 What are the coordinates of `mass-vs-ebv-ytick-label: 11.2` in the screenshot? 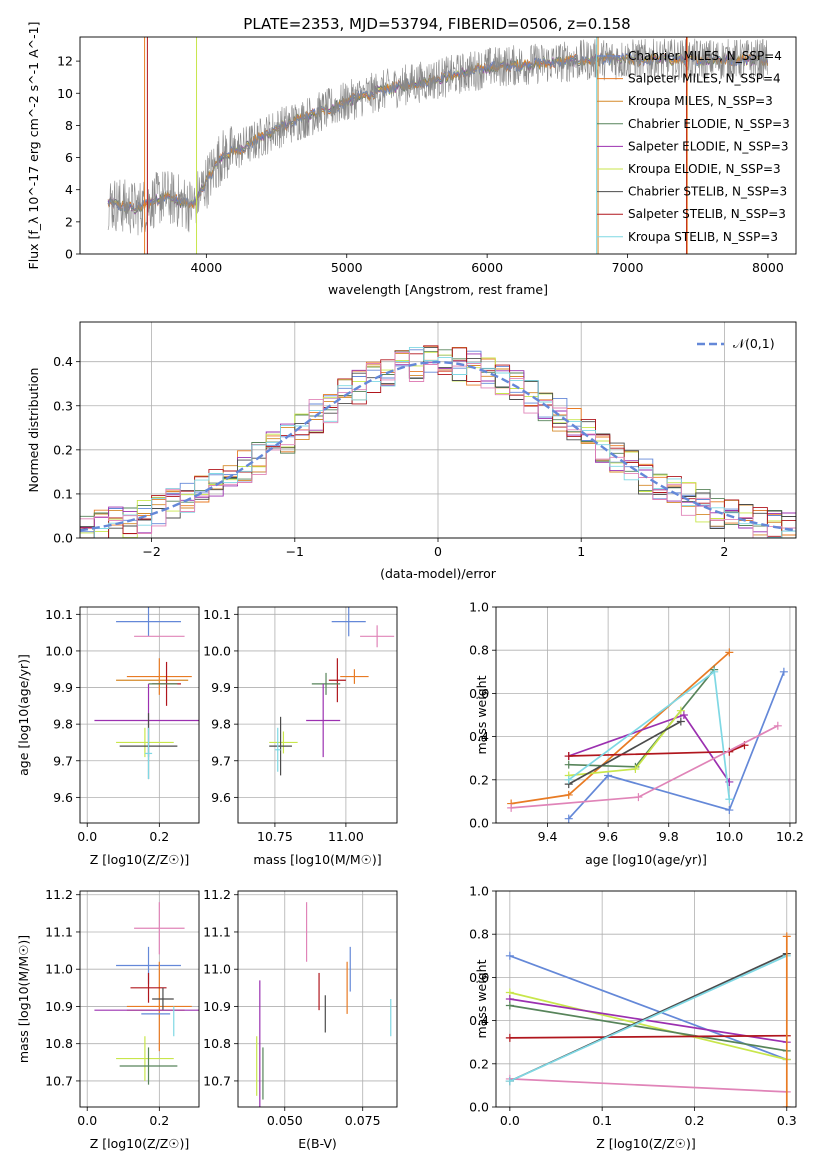 It's located at (217, 894).